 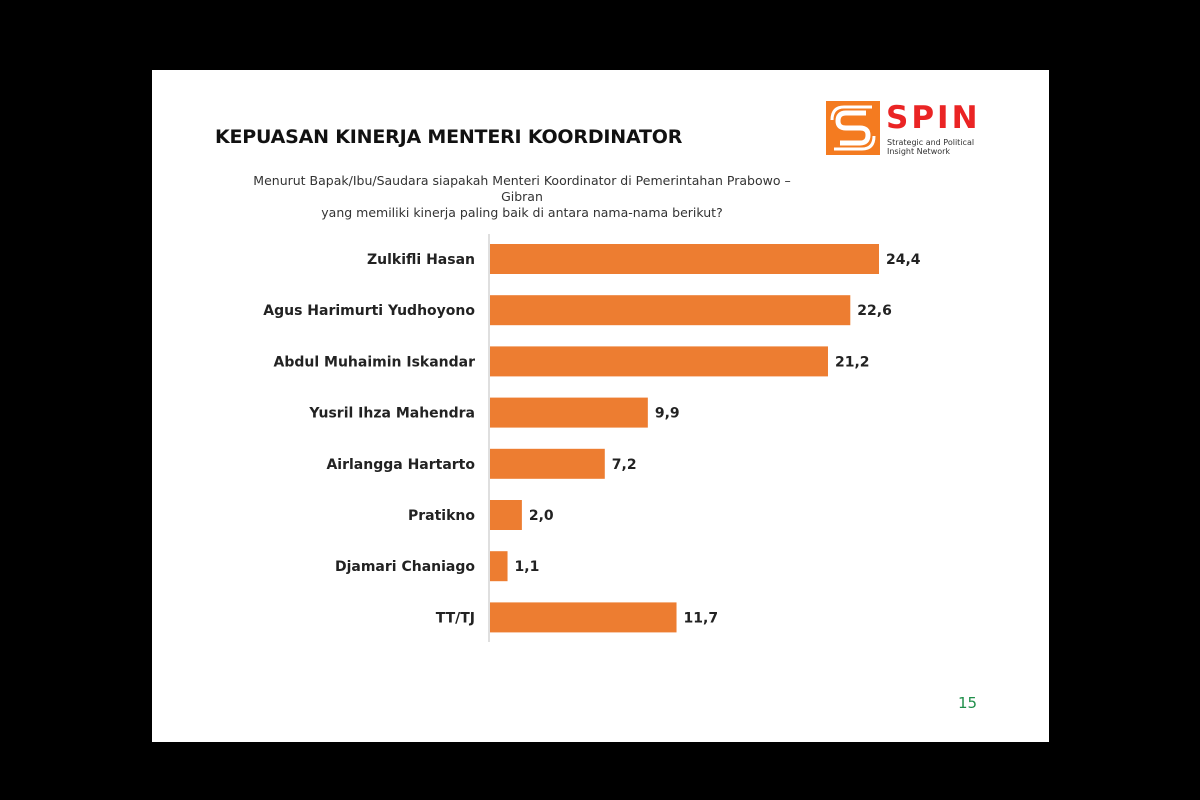 What do you see at coordinates (931, 142) in the screenshot?
I see `logo-tagline-line1: Strategic and Political` at bounding box center [931, 142].